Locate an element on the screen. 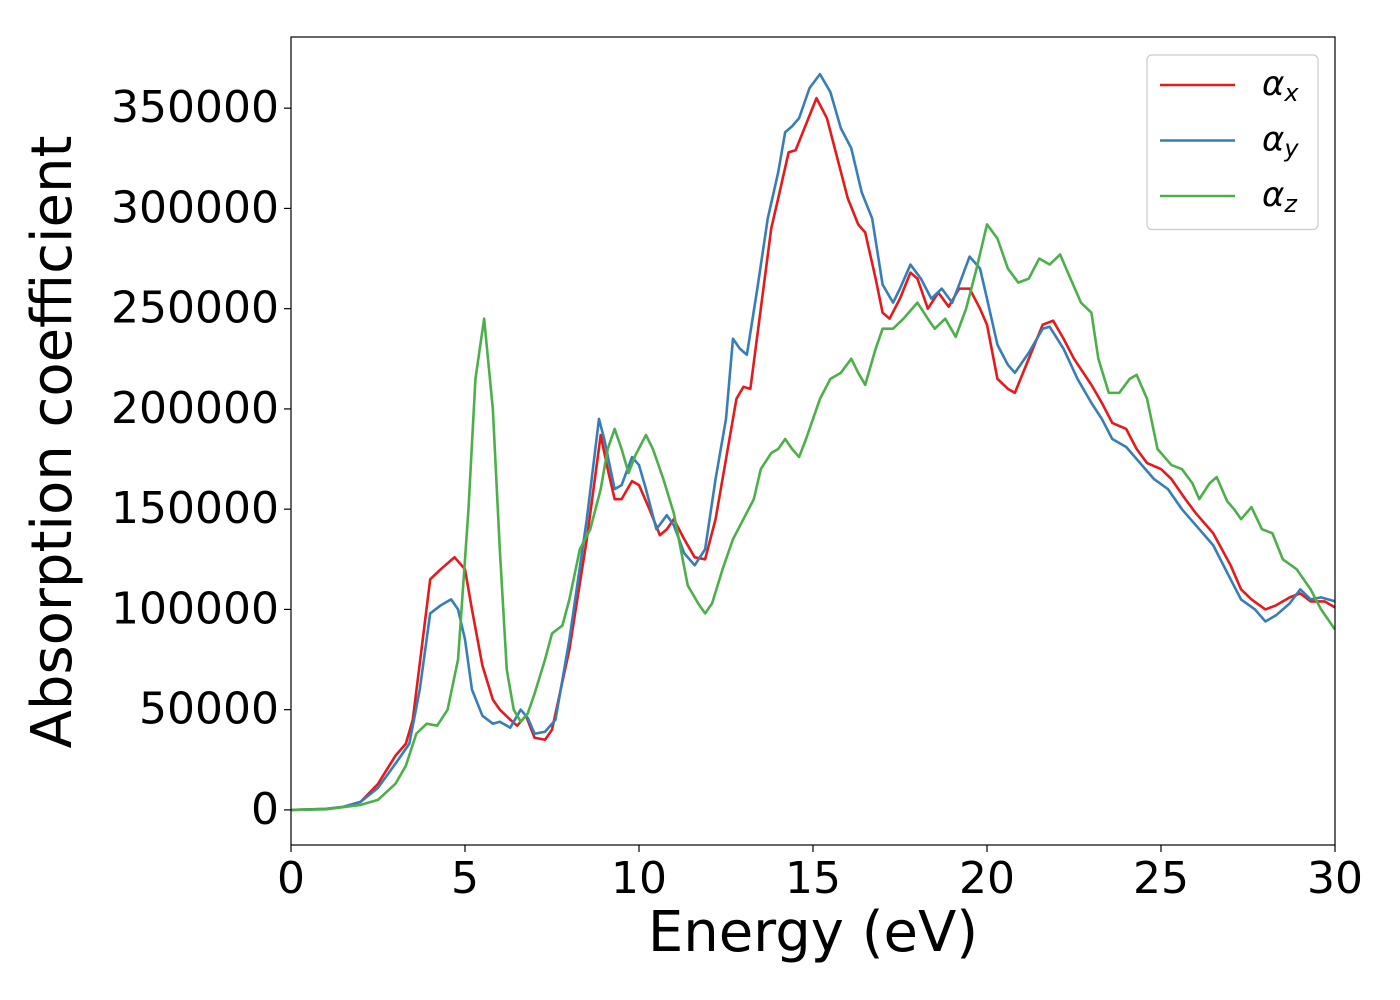 The height and width of the screenshot is (1000, 1400). y-tick-label: 300000 is located at coordinates (195, 207).